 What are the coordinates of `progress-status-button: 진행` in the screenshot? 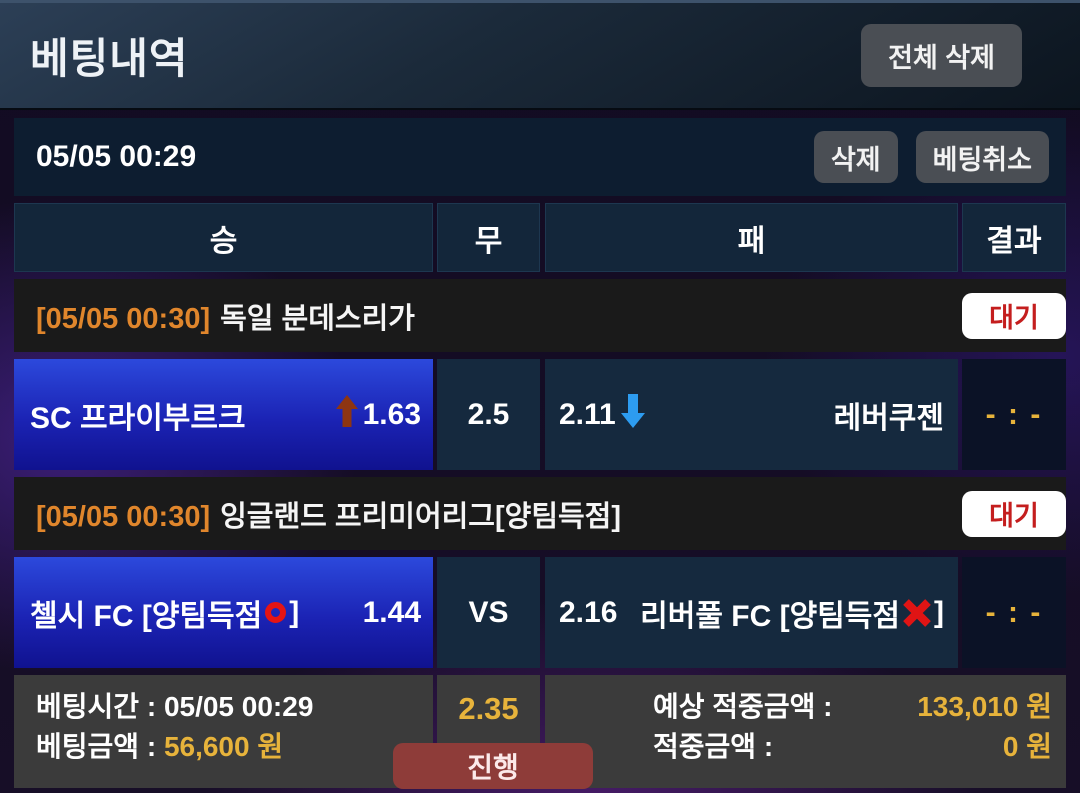 It's located at (493, 766).